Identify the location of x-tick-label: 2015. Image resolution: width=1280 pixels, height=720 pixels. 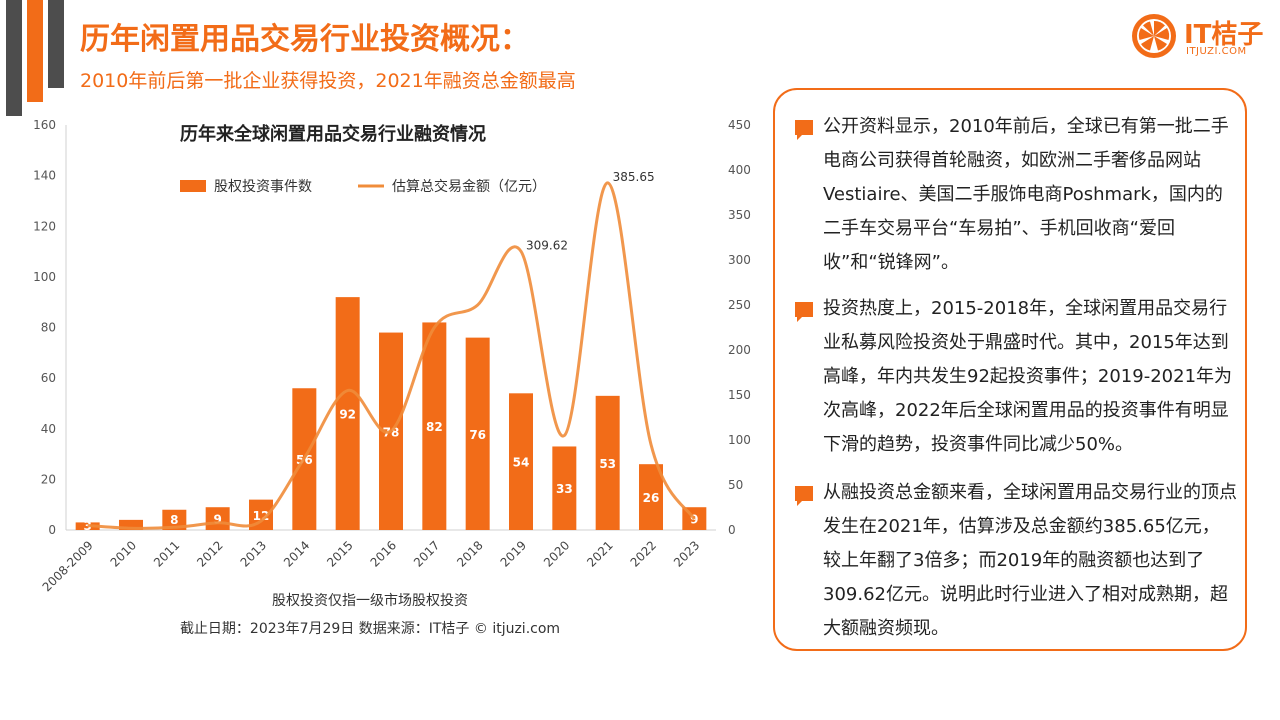
(339, 553).